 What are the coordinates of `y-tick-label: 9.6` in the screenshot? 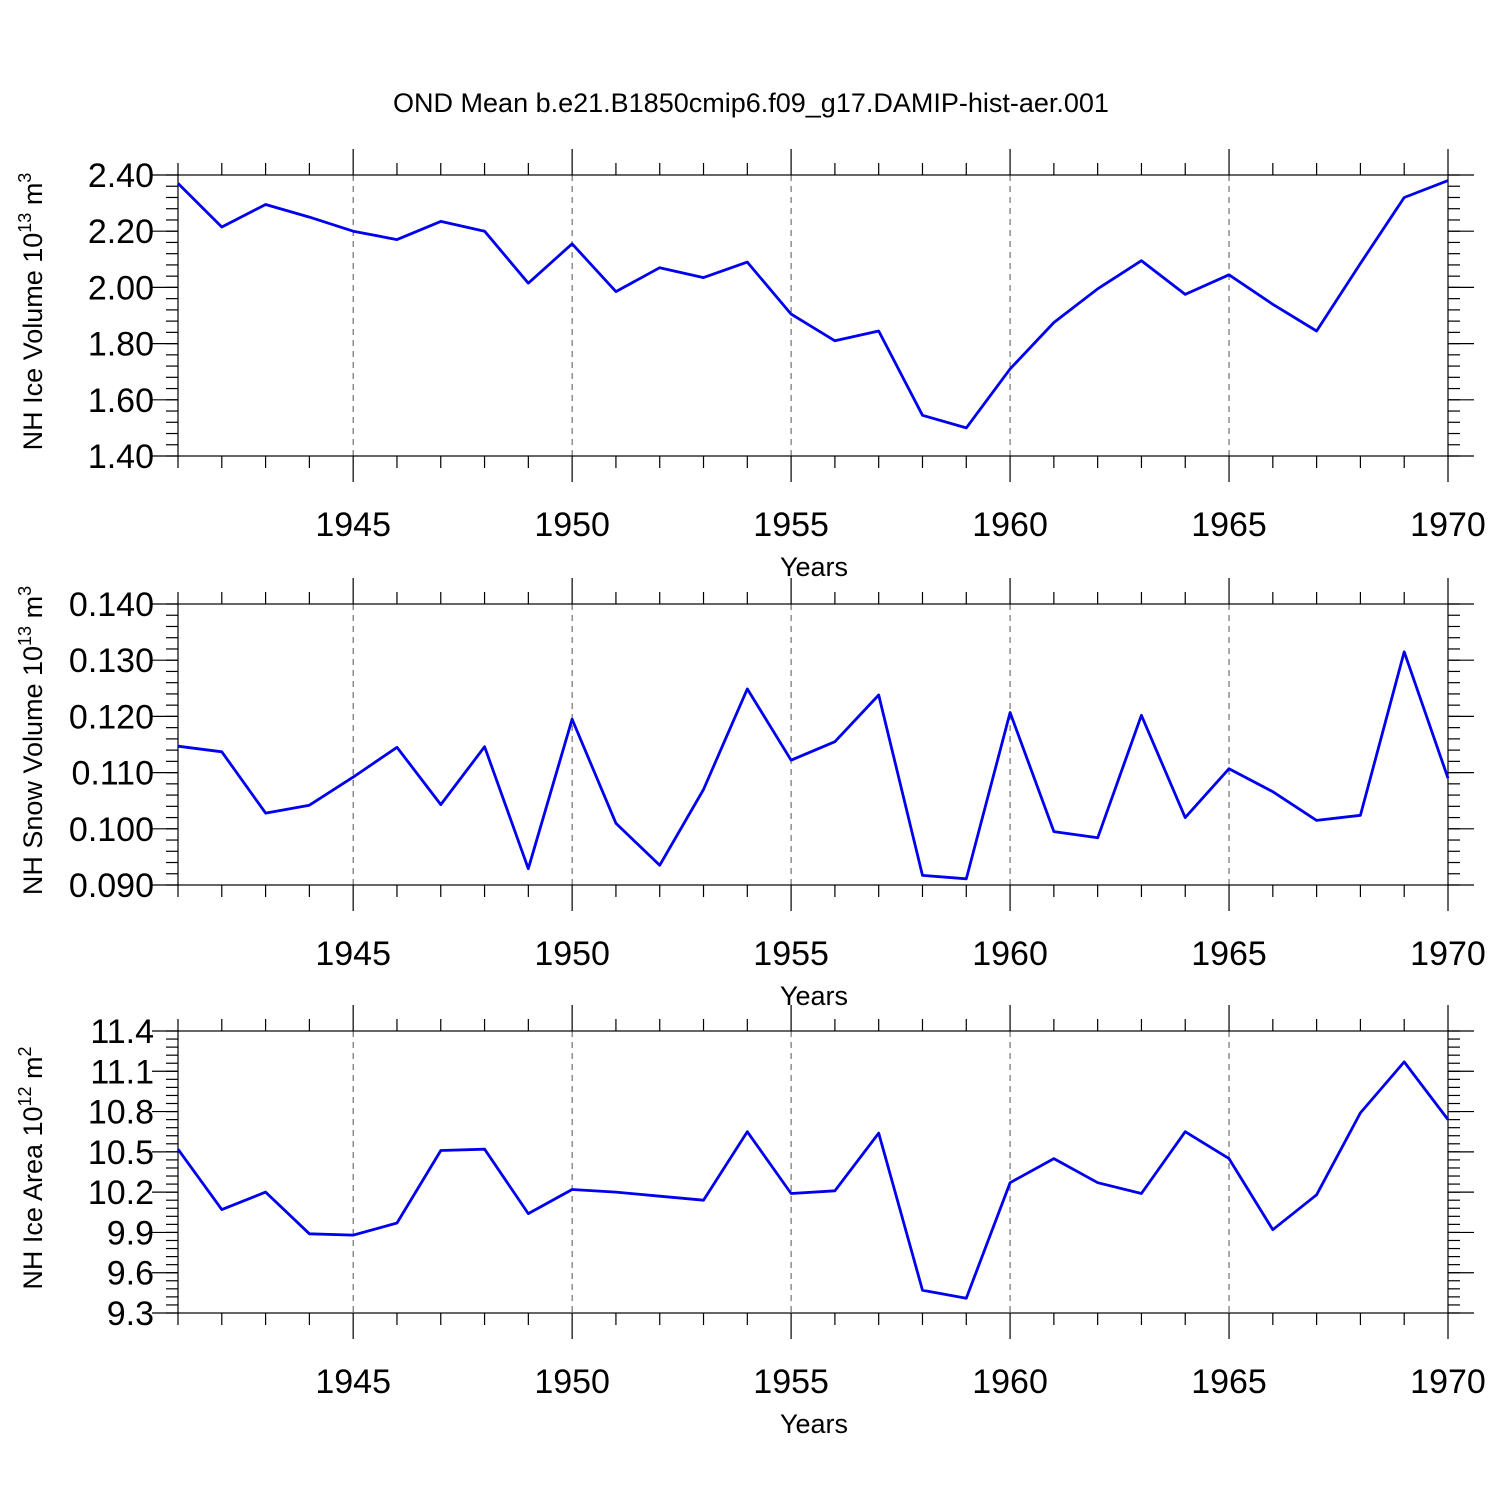 It's located at (130, 1274).